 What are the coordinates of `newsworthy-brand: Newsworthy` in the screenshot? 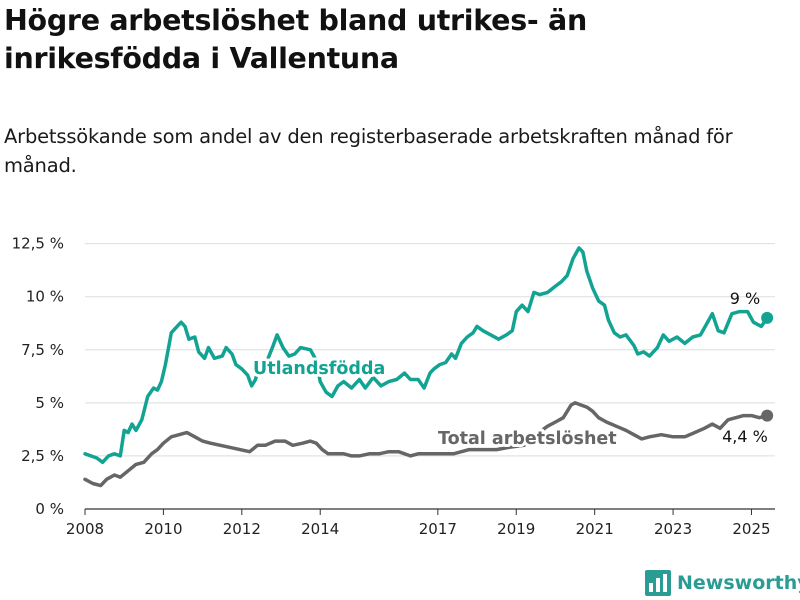 It's located at (722, 583).